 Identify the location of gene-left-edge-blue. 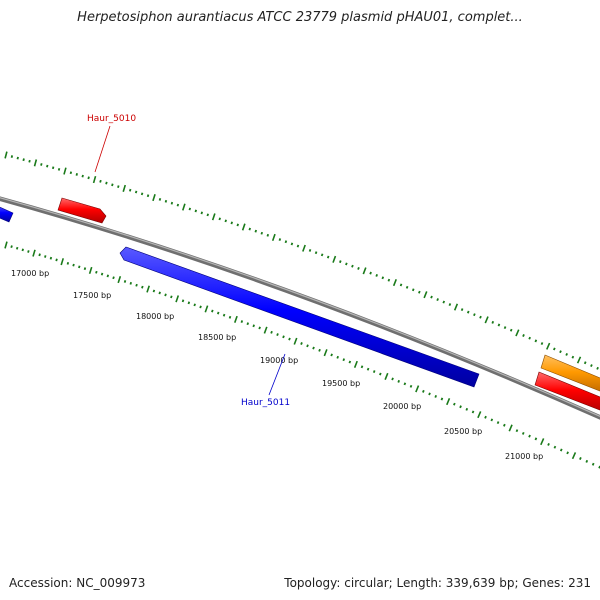
(7, 214).